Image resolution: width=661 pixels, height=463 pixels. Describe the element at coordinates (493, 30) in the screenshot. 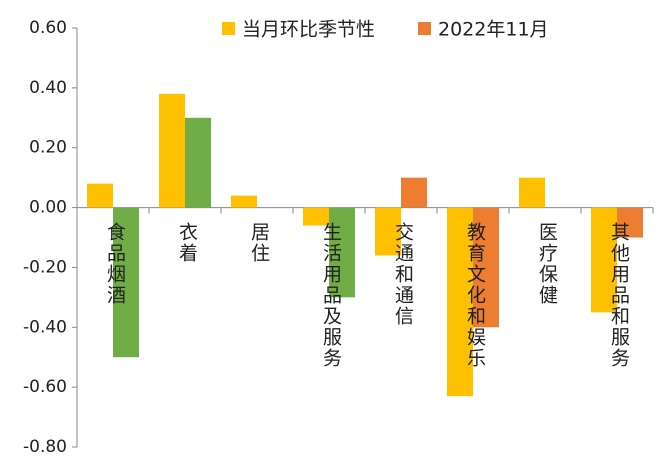

I see `legend-label: 2022年11月` at that location.